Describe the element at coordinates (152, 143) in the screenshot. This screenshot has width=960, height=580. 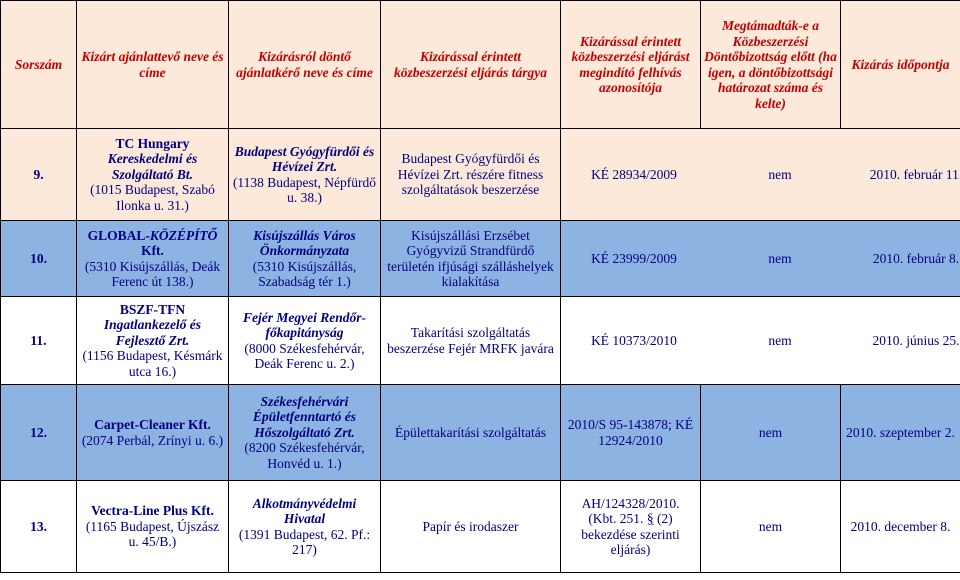
I see `bidder-name: TC Hungary` at that location.